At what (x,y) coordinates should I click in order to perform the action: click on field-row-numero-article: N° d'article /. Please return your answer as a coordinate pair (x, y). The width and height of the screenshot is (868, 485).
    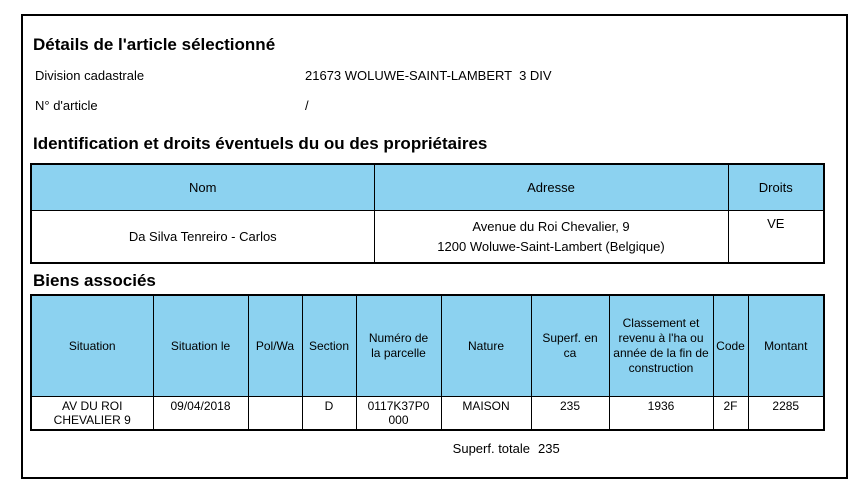
    Looking at the image, I should click on (434, 113).